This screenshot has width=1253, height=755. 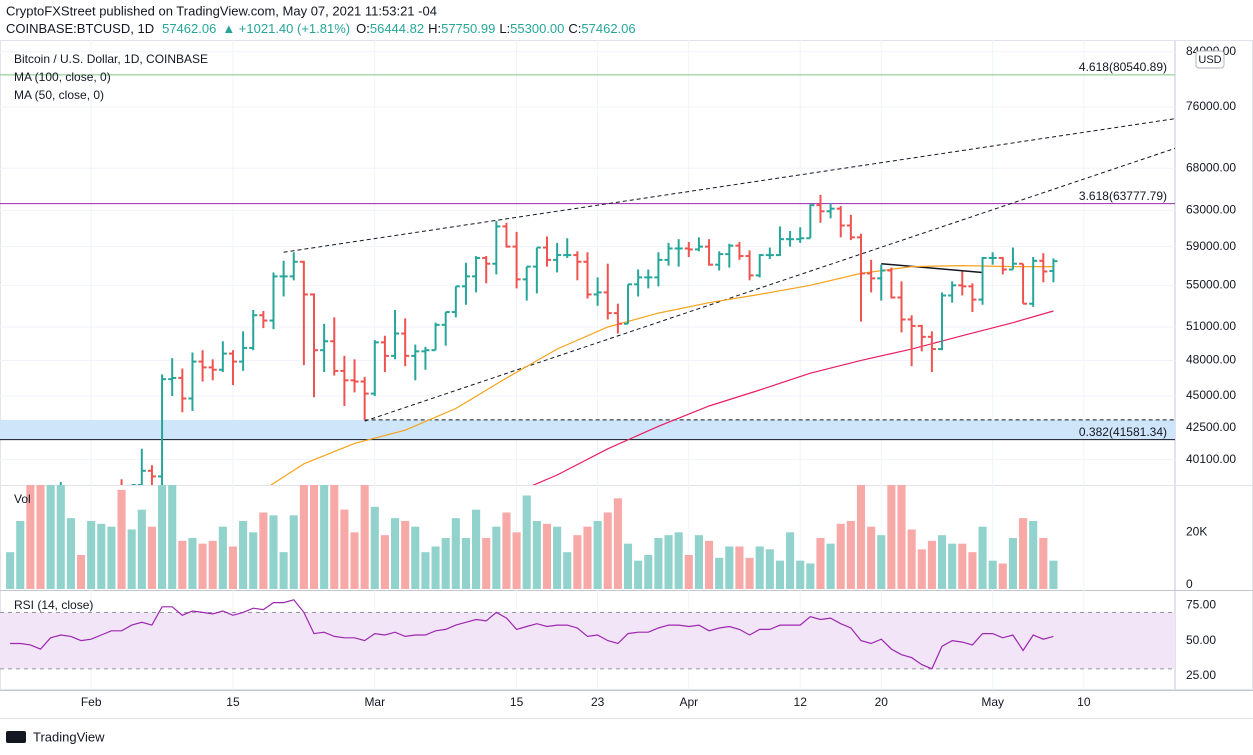 What do you see at coordinates (111, 59) in the screenshot?
I see `chart-title: Bitcoin / U.S. Dollar, 1D, COINBASE` at bounding box center [111, 59].